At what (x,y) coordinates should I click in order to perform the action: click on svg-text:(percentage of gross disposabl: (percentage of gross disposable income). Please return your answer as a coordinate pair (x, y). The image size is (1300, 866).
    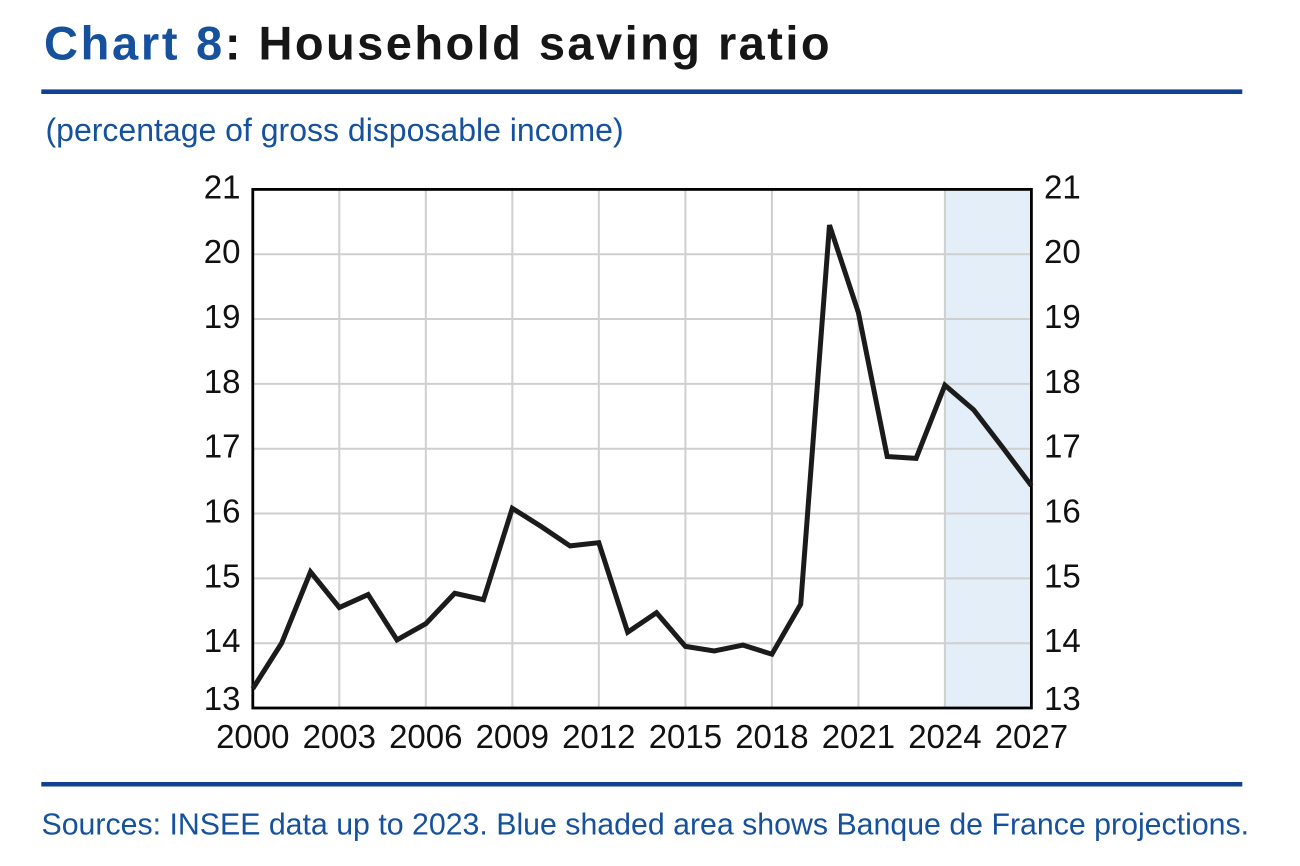
    Looking at the image, I should click on (335, 130).